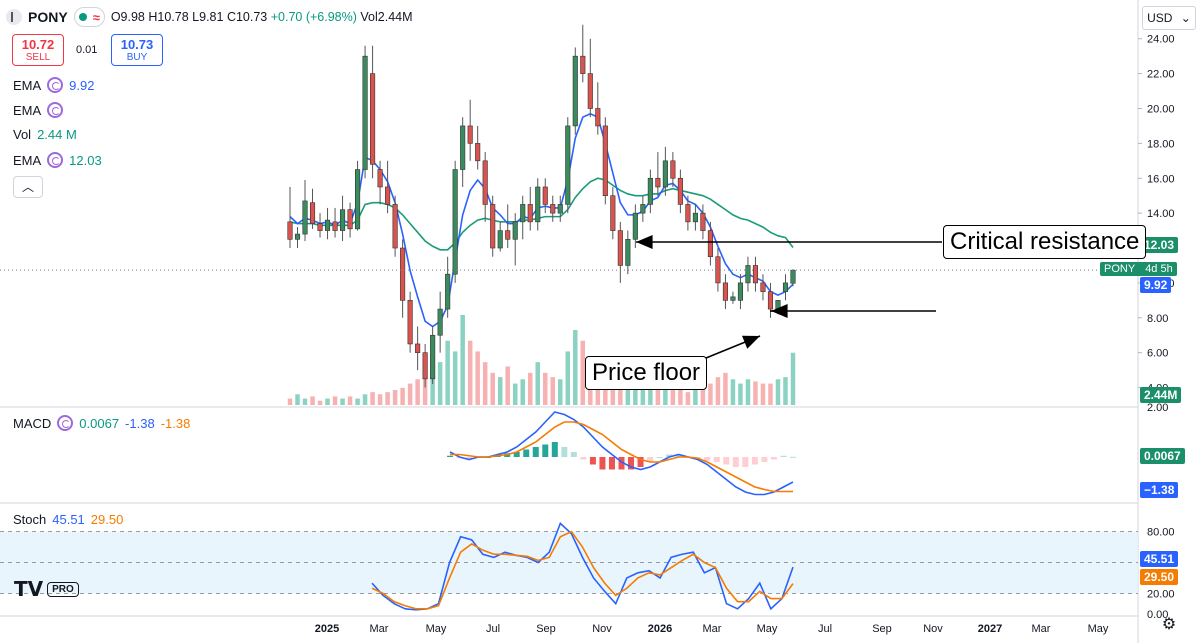 Image resolution: width=1200 pixels, height=643 pixels. What do you see at coordinates (32, 423) in the screenshot?
I see `macd-label: MACD` at bounding box center [32, 423].